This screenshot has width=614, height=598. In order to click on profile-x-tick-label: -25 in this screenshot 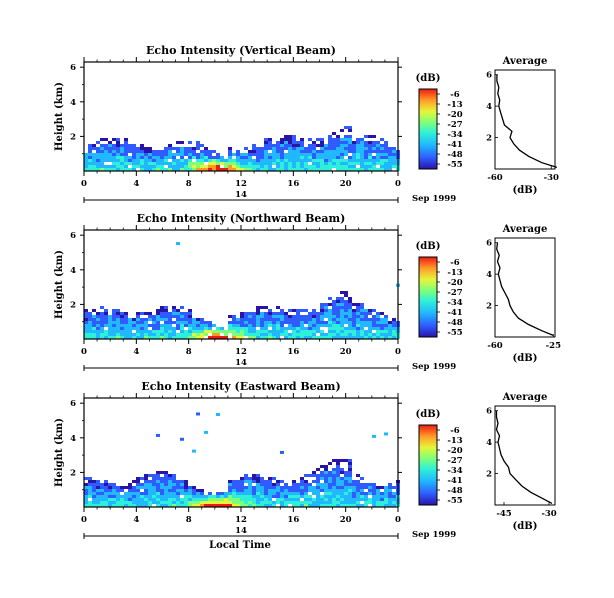, I will do `click(553, 346)`.